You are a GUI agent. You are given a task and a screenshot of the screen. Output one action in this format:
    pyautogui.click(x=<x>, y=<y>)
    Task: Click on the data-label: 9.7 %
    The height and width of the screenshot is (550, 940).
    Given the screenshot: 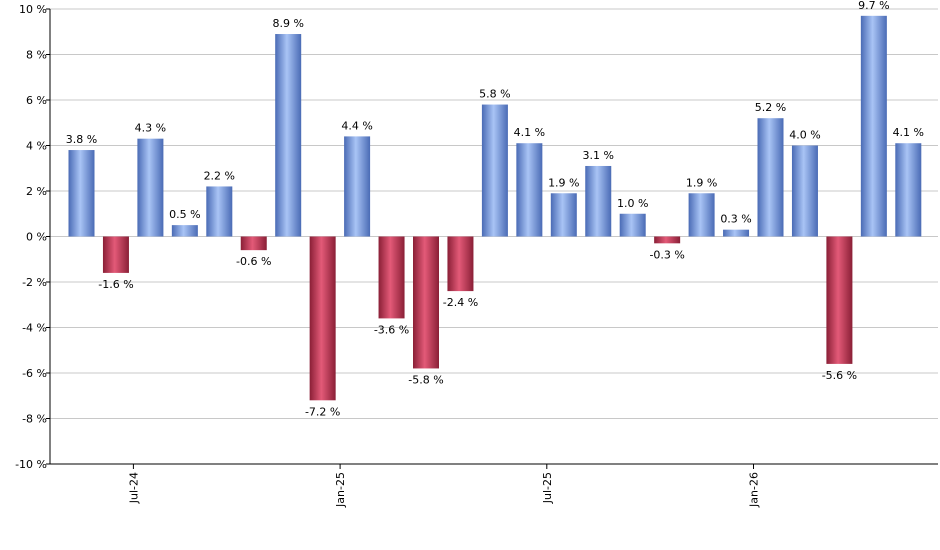 What is the action you would take?
    pyautogui.click(x=873, y=6)
    